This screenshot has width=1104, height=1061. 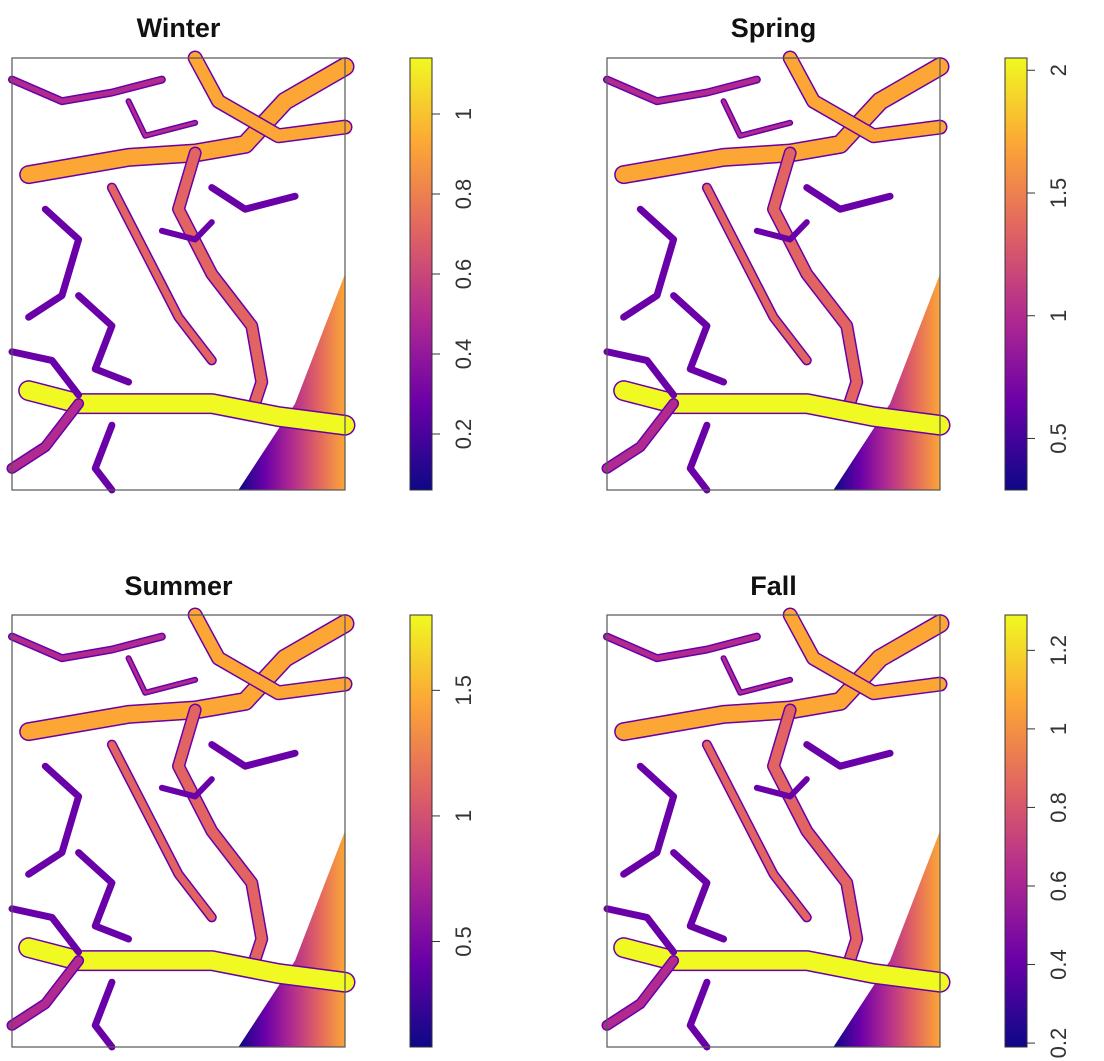 What do you see at coordinates (179, 28) in the screenshot?
I see `panel-title: Winter` at bounding box center [179, 28].